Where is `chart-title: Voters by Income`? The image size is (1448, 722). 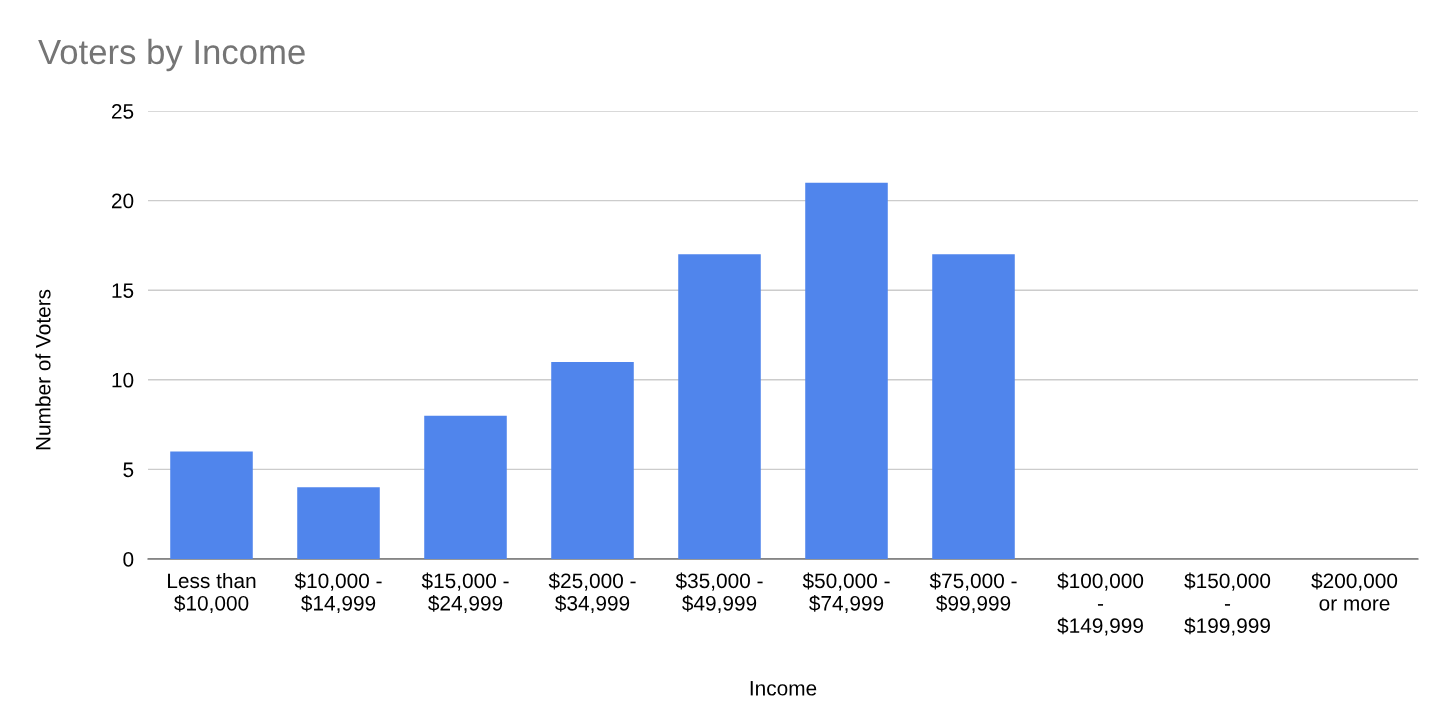
chart-title: Voters by Income is located at coordinates (171, 55).